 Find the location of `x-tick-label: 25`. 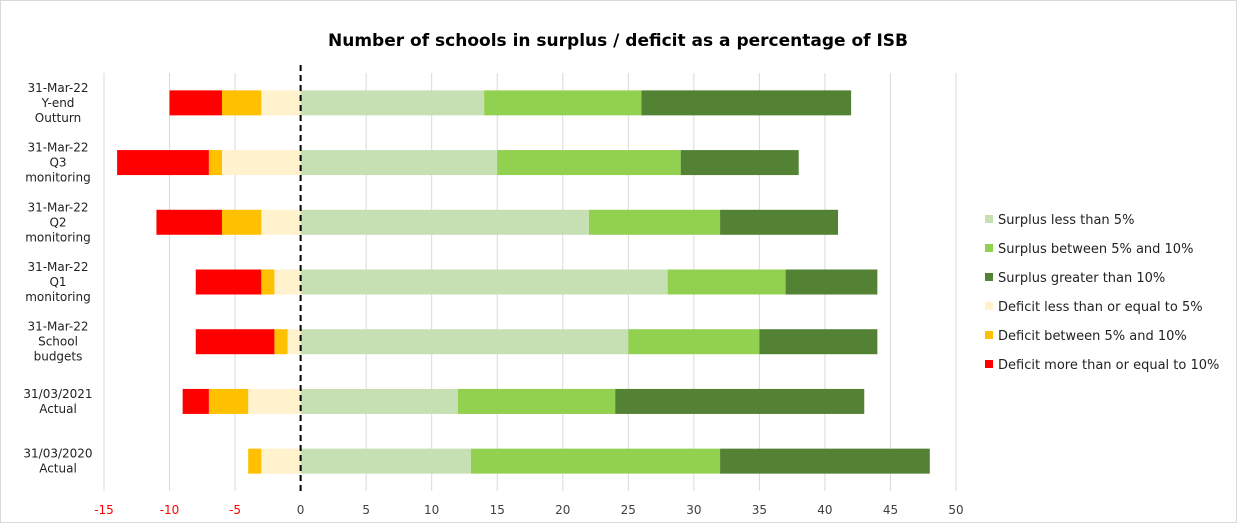

x-tick-label: 25 is located at coordinates (628, 510).